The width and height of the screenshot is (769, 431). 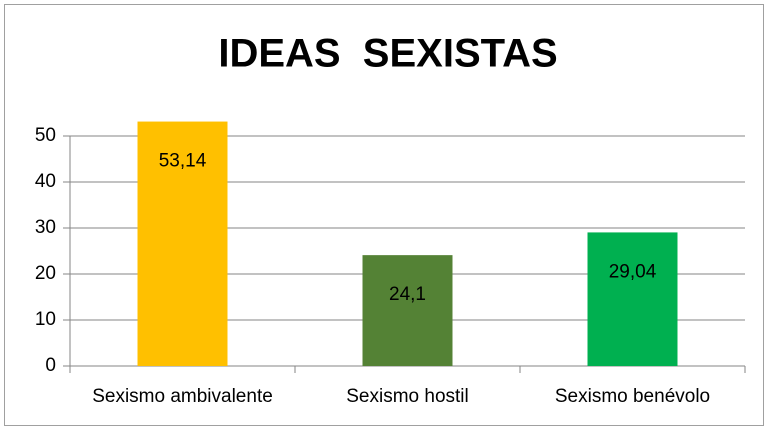 I want to click on y-tick-label: 20, so click(x=45, y=273).